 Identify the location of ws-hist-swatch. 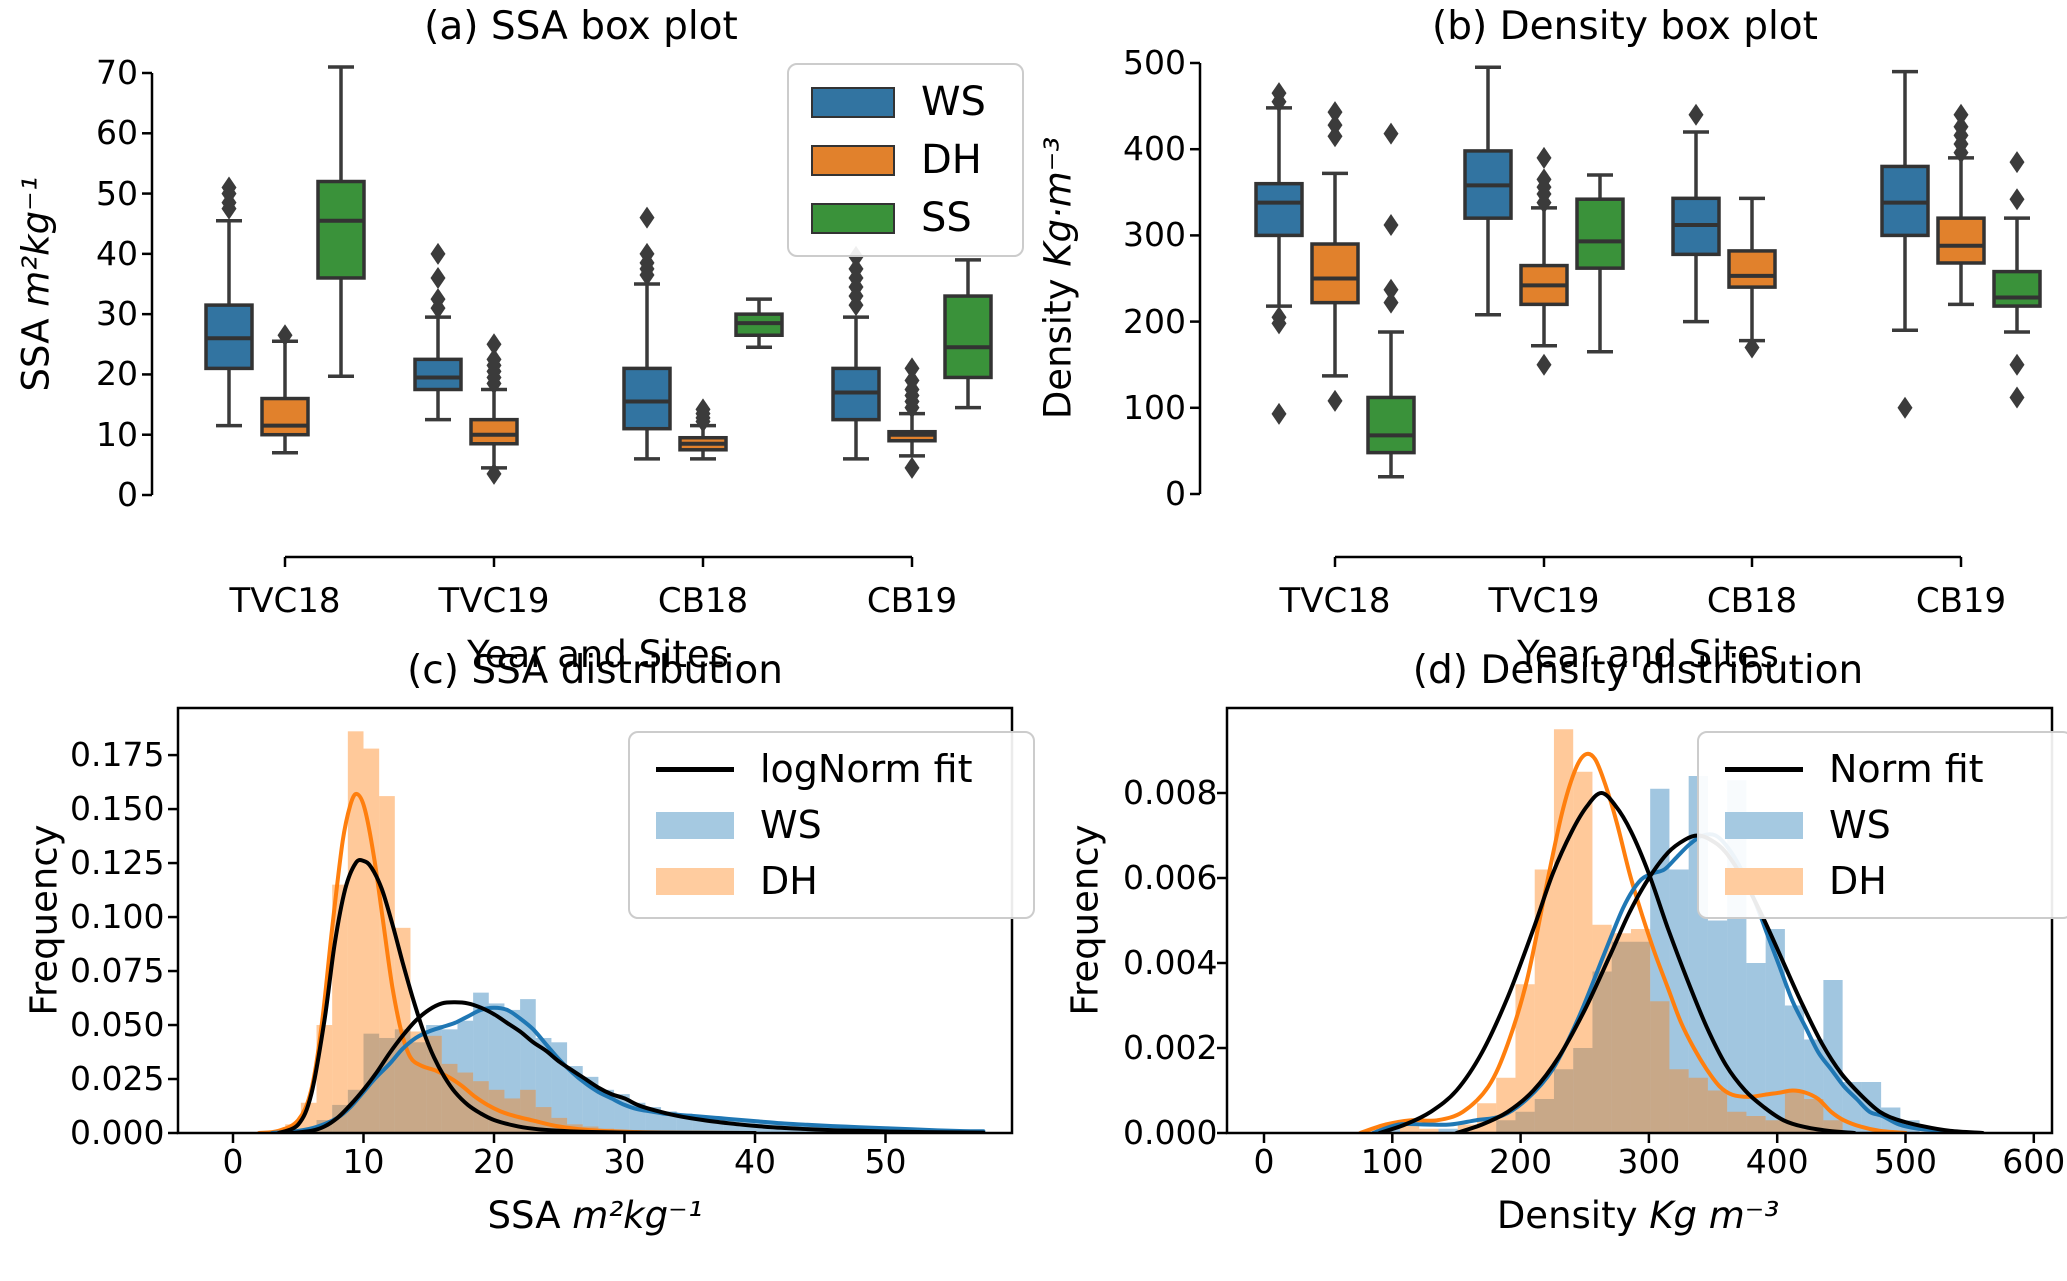
(695, 825).